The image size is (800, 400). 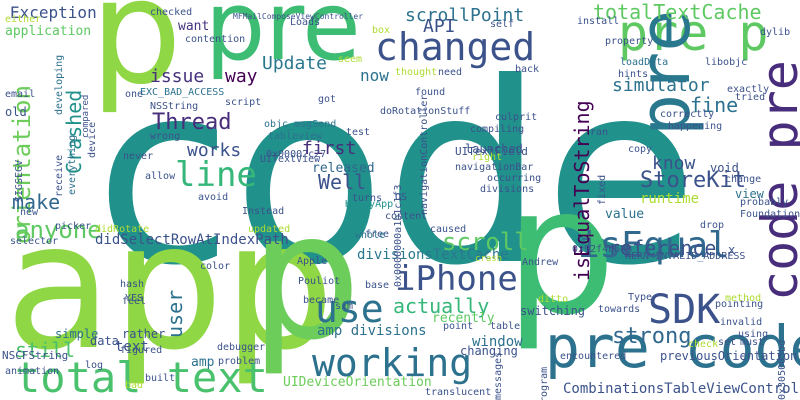 What do you see at coordinates (35, 355) in the screenshot?
I see `cloud-word: NSCFString` at bounding box center [35, 355].